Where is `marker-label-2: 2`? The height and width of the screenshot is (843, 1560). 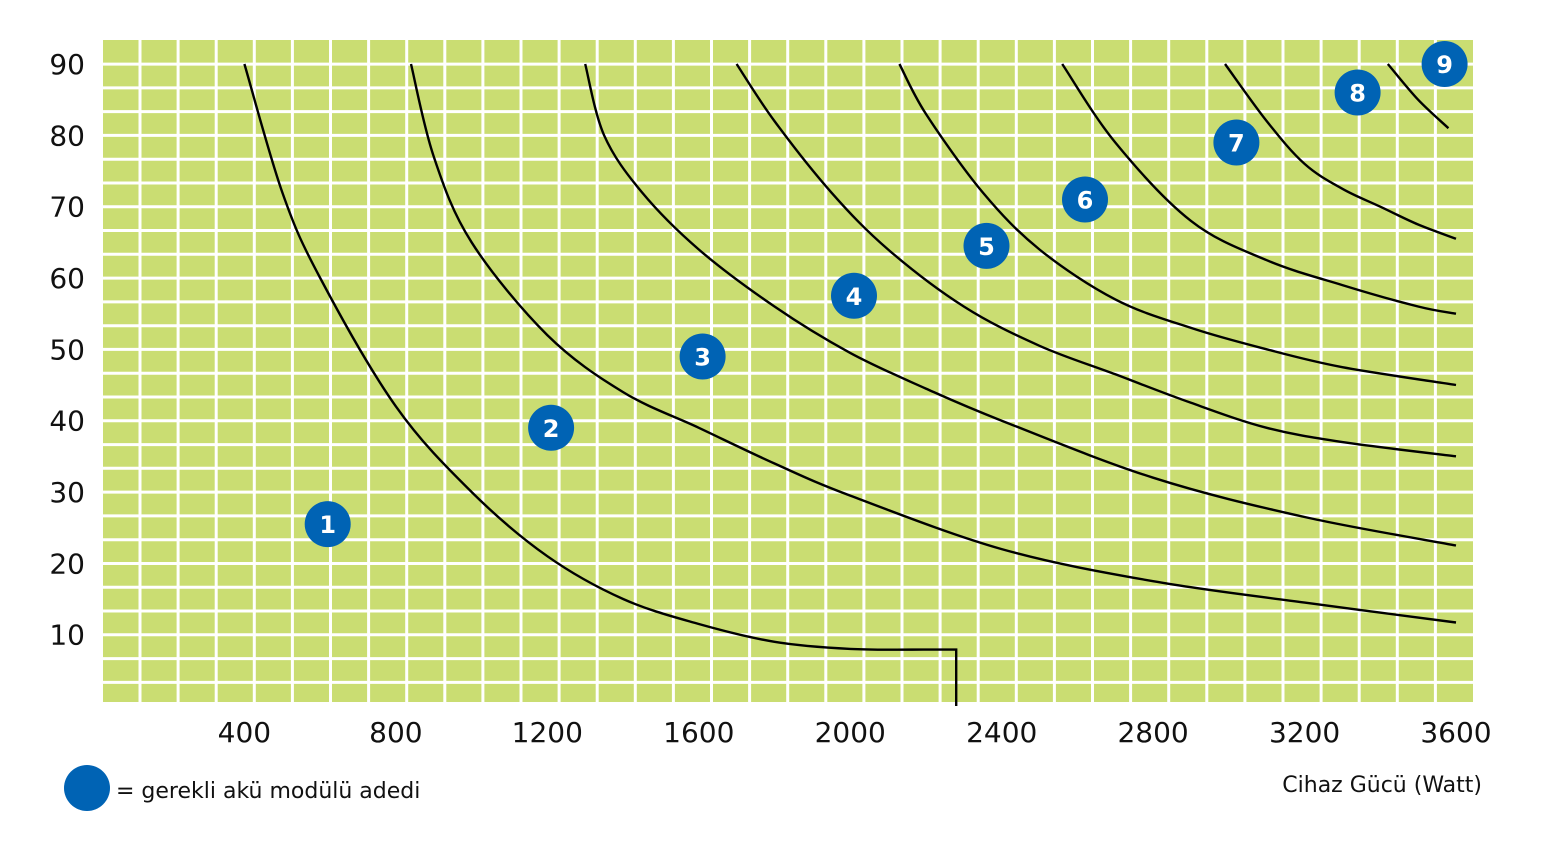
marker-label-2: 2 is located at coordinates (551, 429).